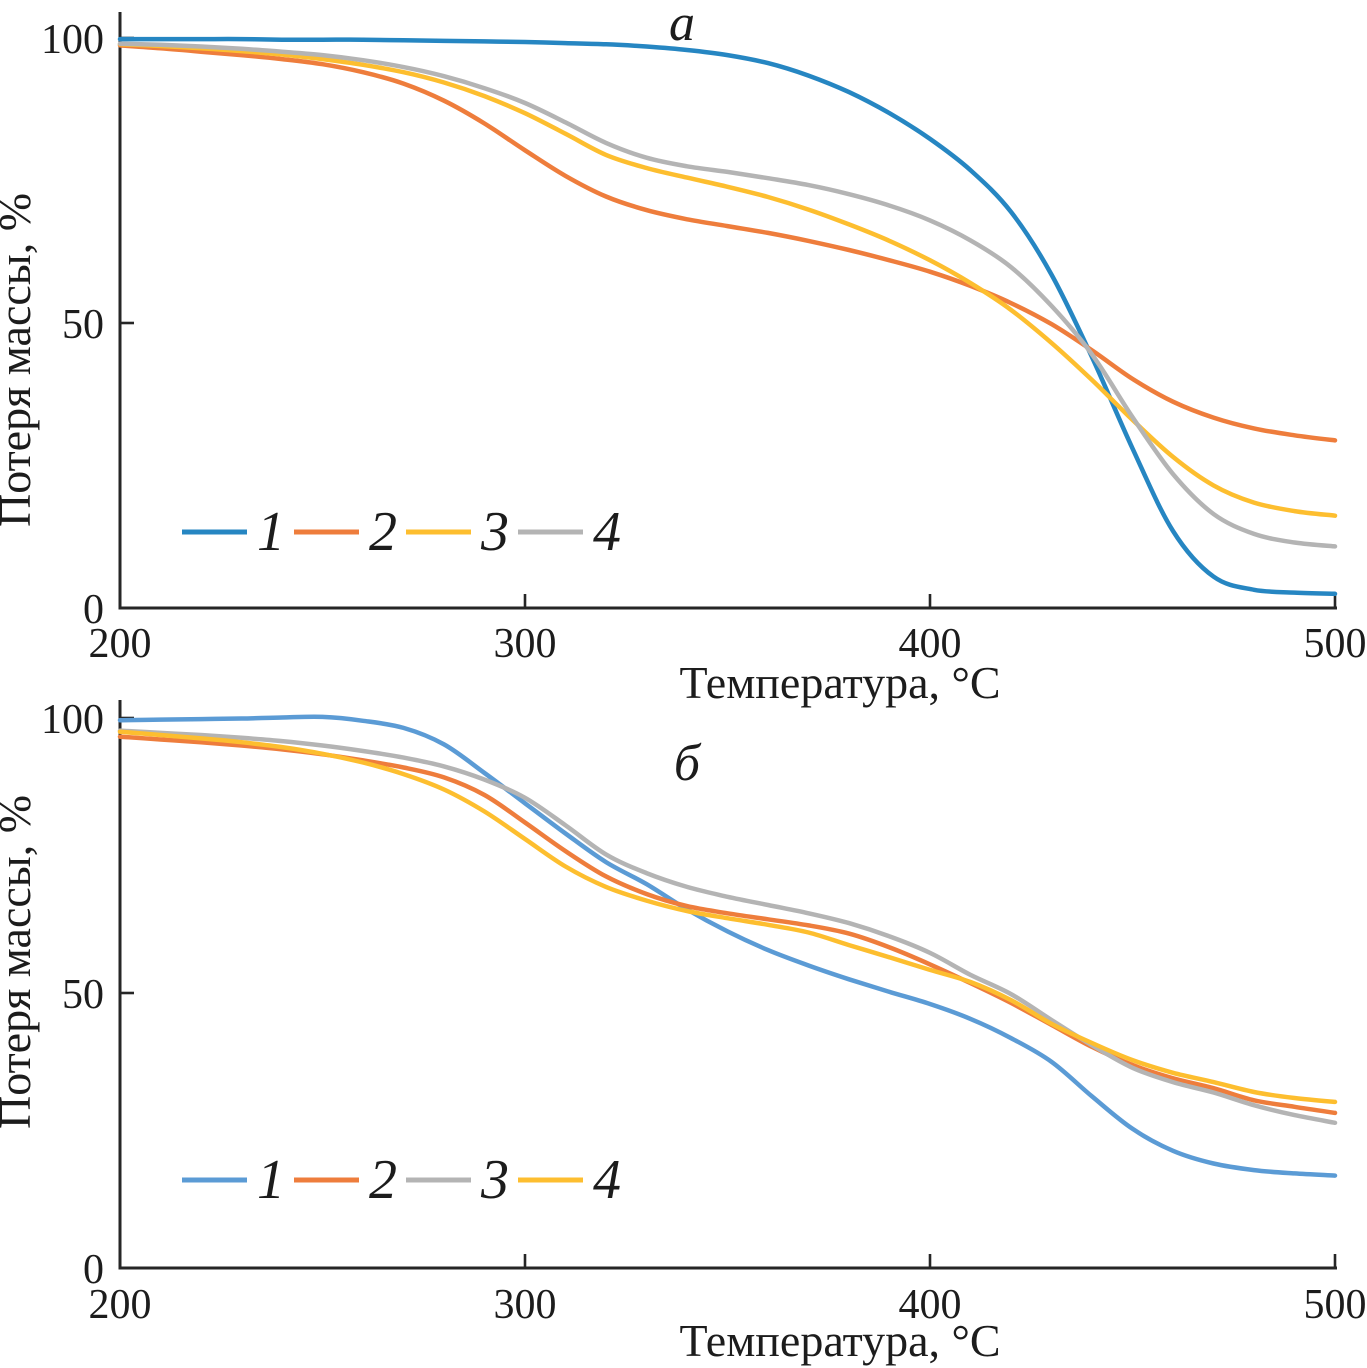  Describe the element at coordinates (688, 763) in the screenshot. I see `panel-title: б` at that location.